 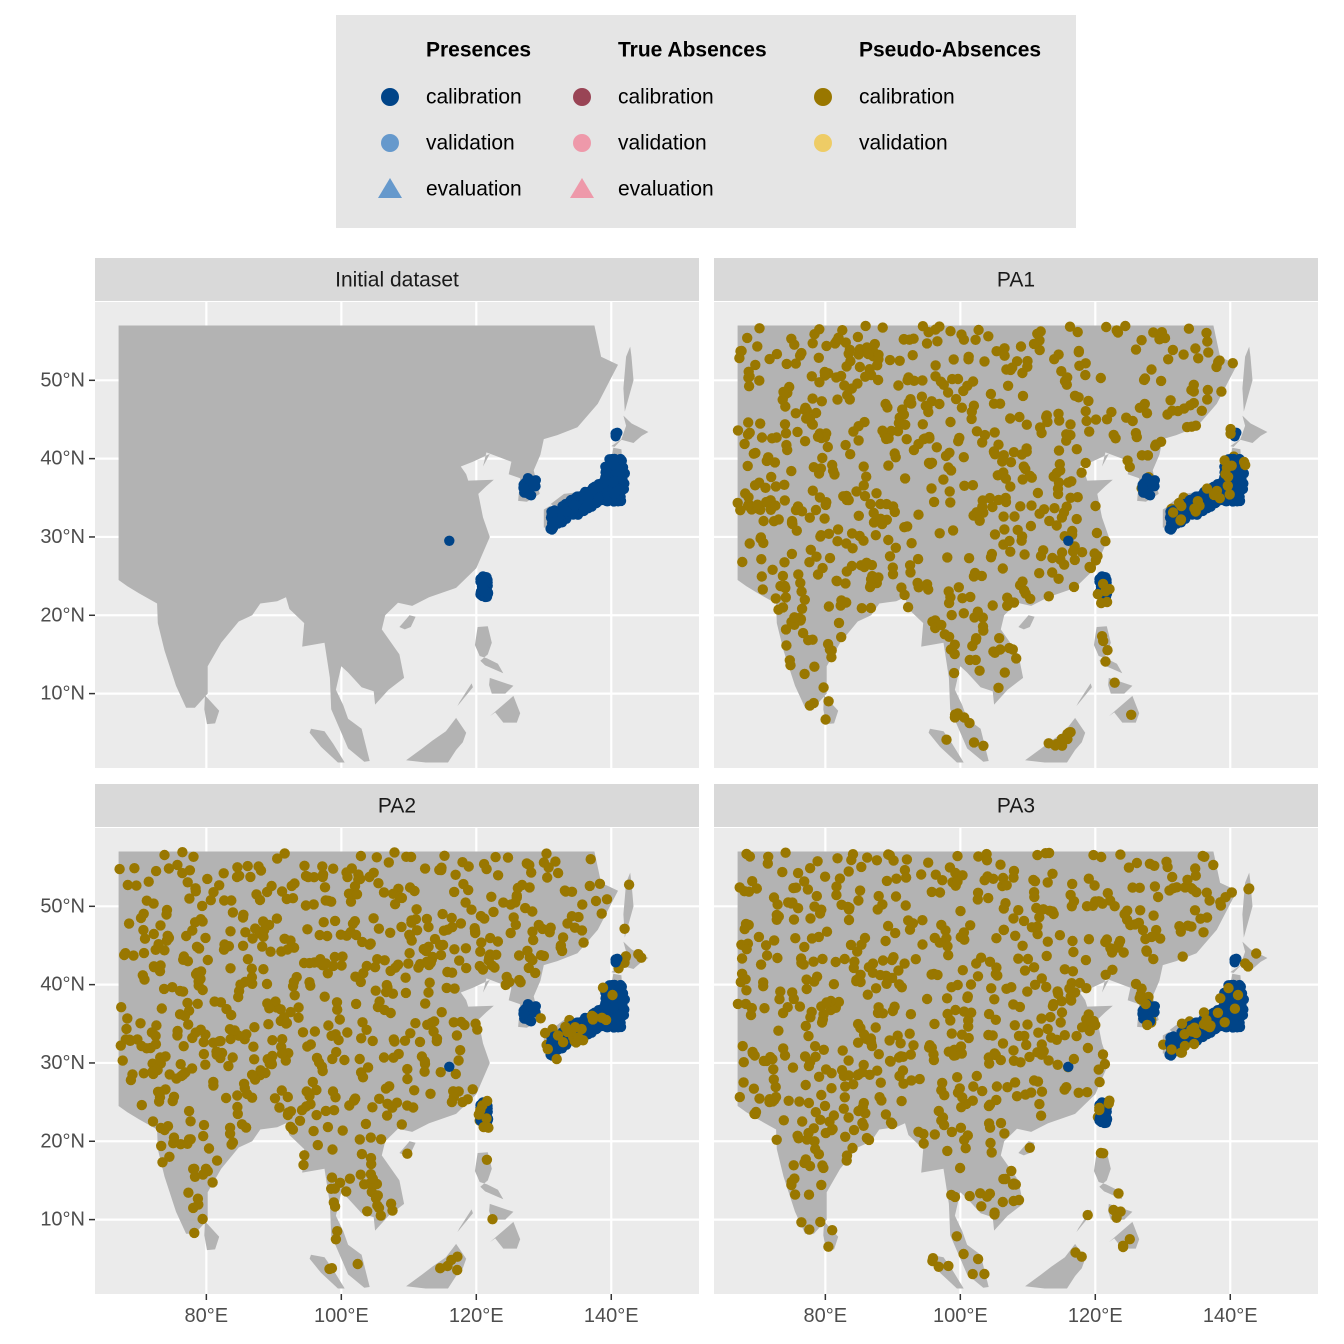 What do you see at coordinates (618, 501) in the screenshot?
I see `presence-point` at bounding box center [618, 501].